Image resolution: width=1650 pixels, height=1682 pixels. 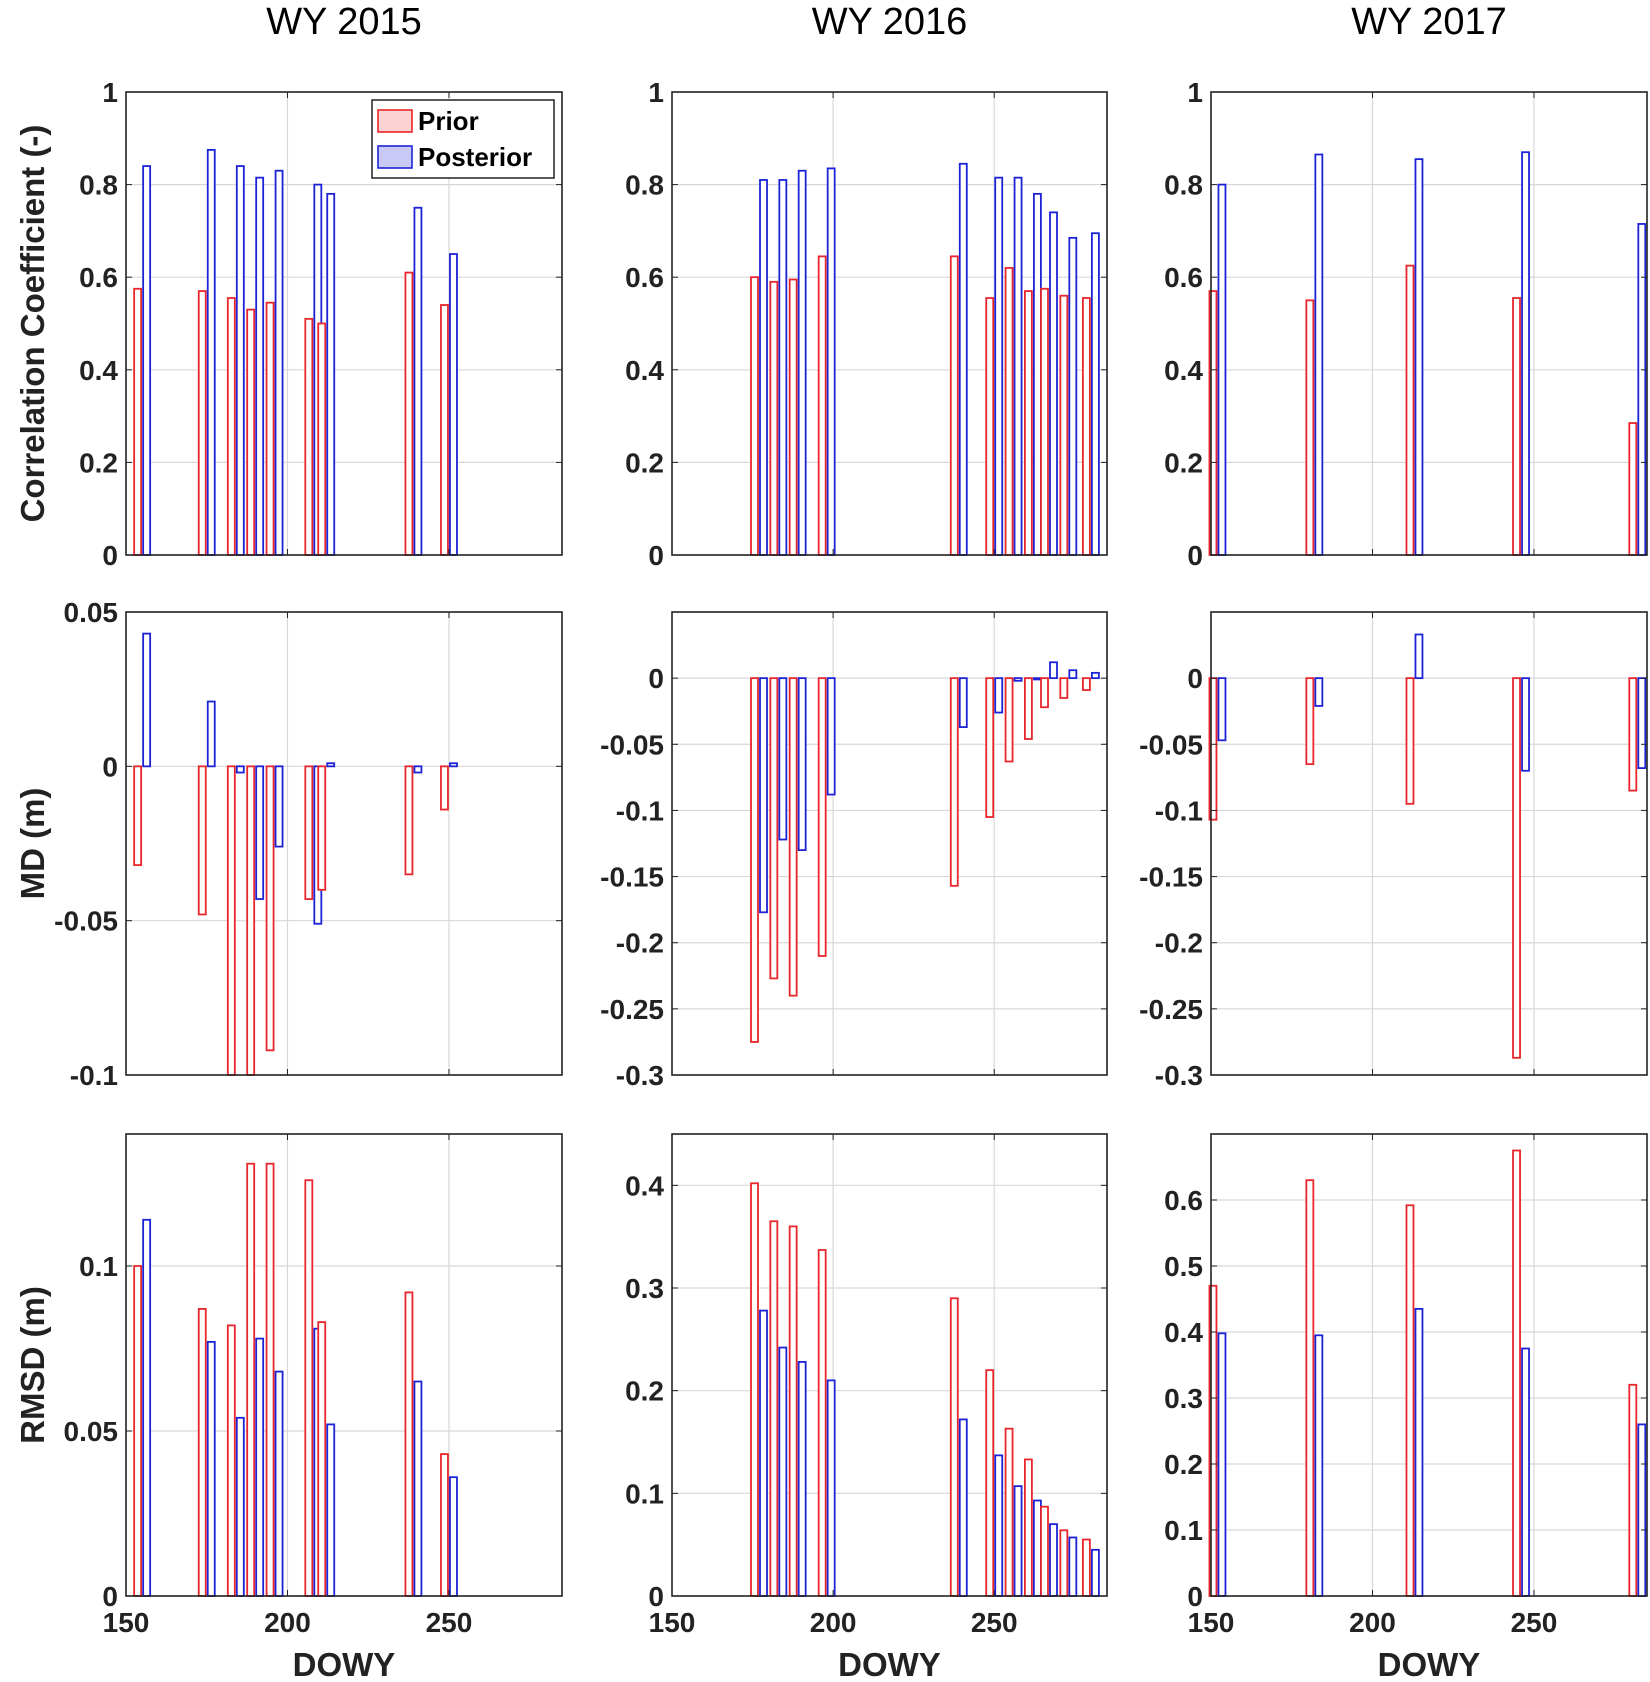 I want to click on WY2016-corr-ytick-label: 0.2, so click(x=644, y=462).